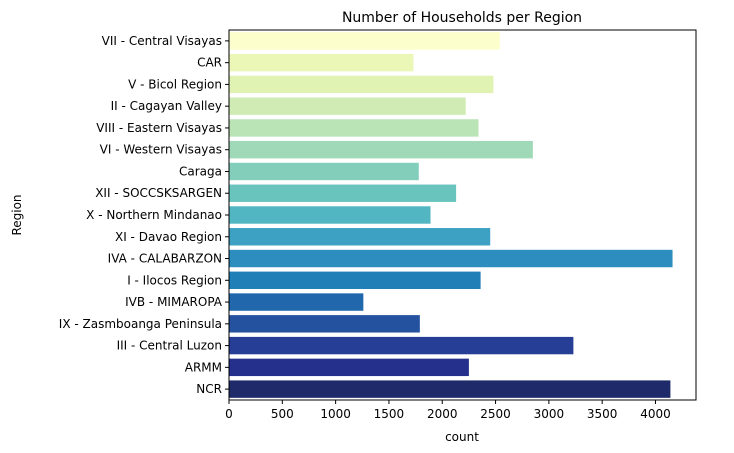  What do you see at coordinates (282, 414) in the screenshot?
I see `x-tick-label: 500` at bounding box center [282, 414].